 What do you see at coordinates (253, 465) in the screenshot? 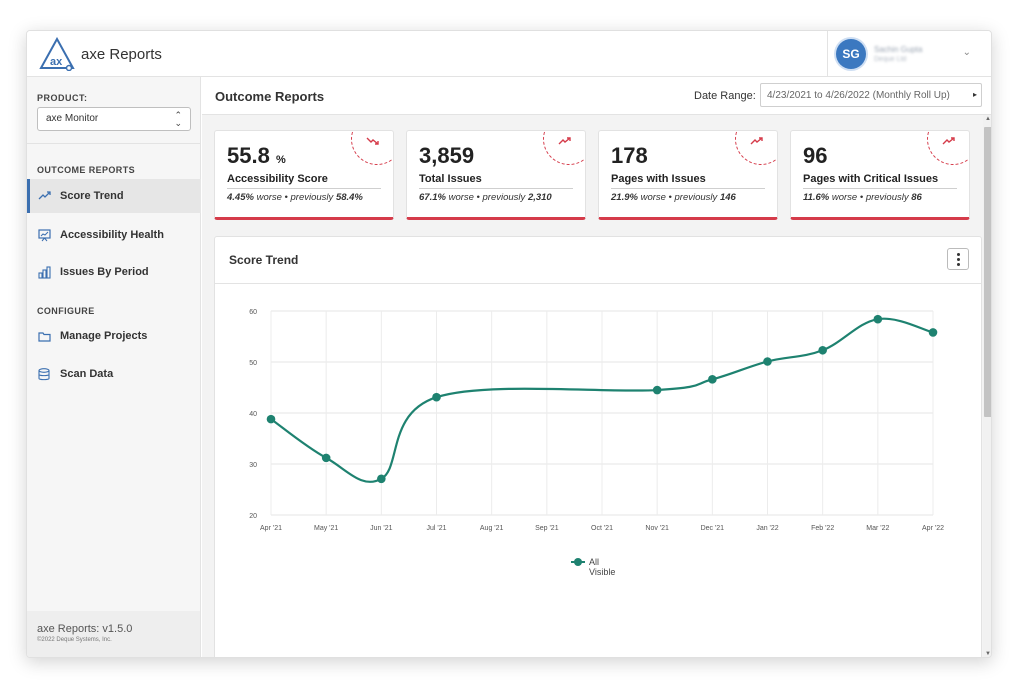
I see `y-tick-label: 30` at bounding box center [253, 465].